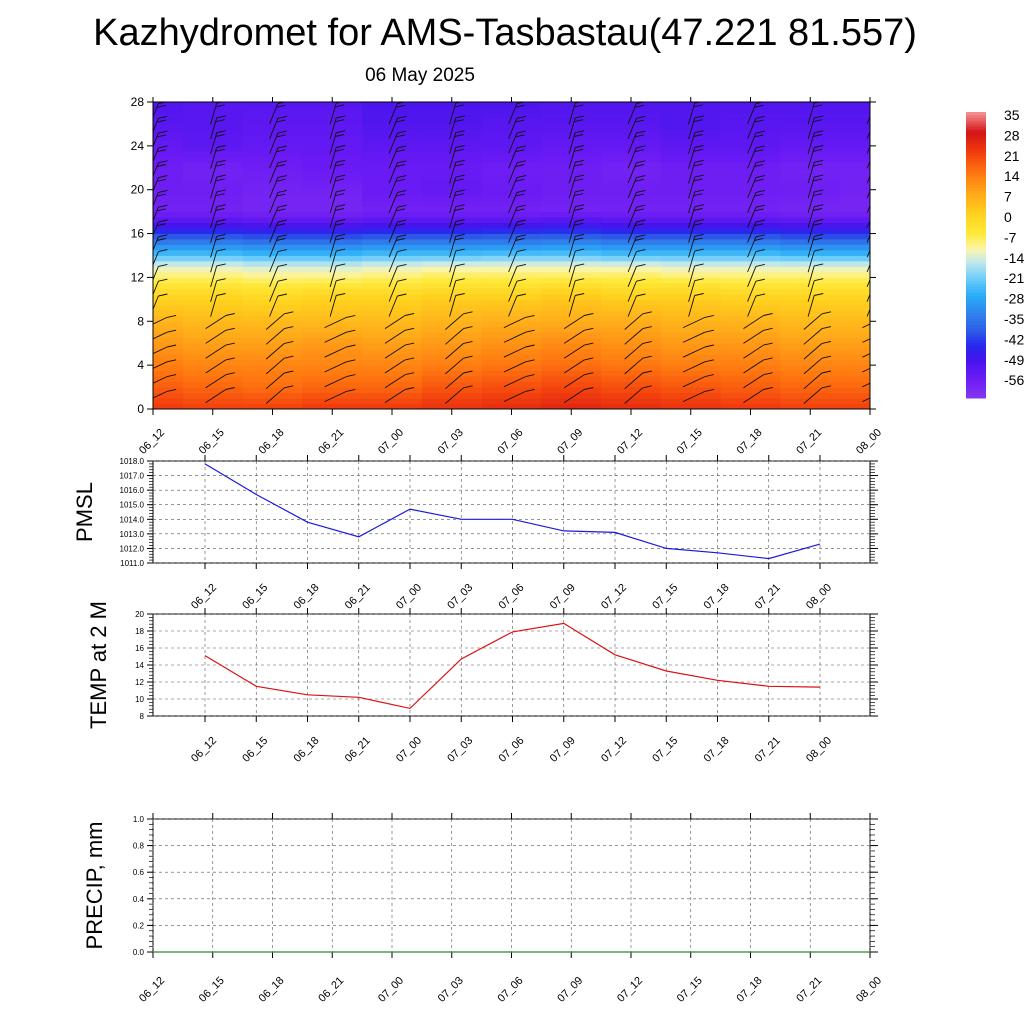 This screenshot has height=1024, width=1024. I want to click on pmsl-y-tick-label: 1018.0, so click(132, 461).